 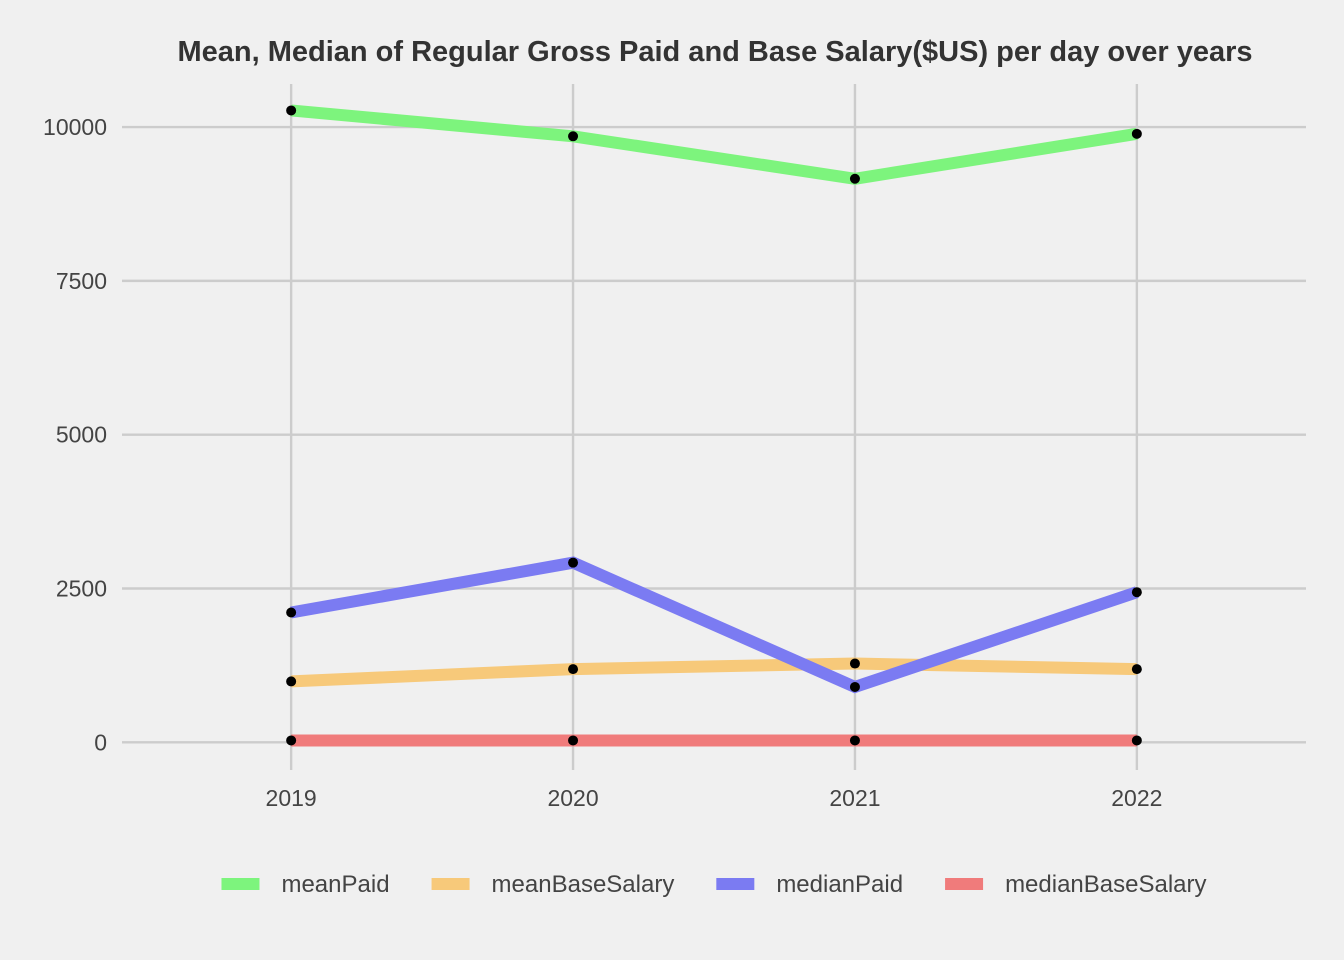 I want to click on x-tick-label: 2020, so click(x=572, y=798).